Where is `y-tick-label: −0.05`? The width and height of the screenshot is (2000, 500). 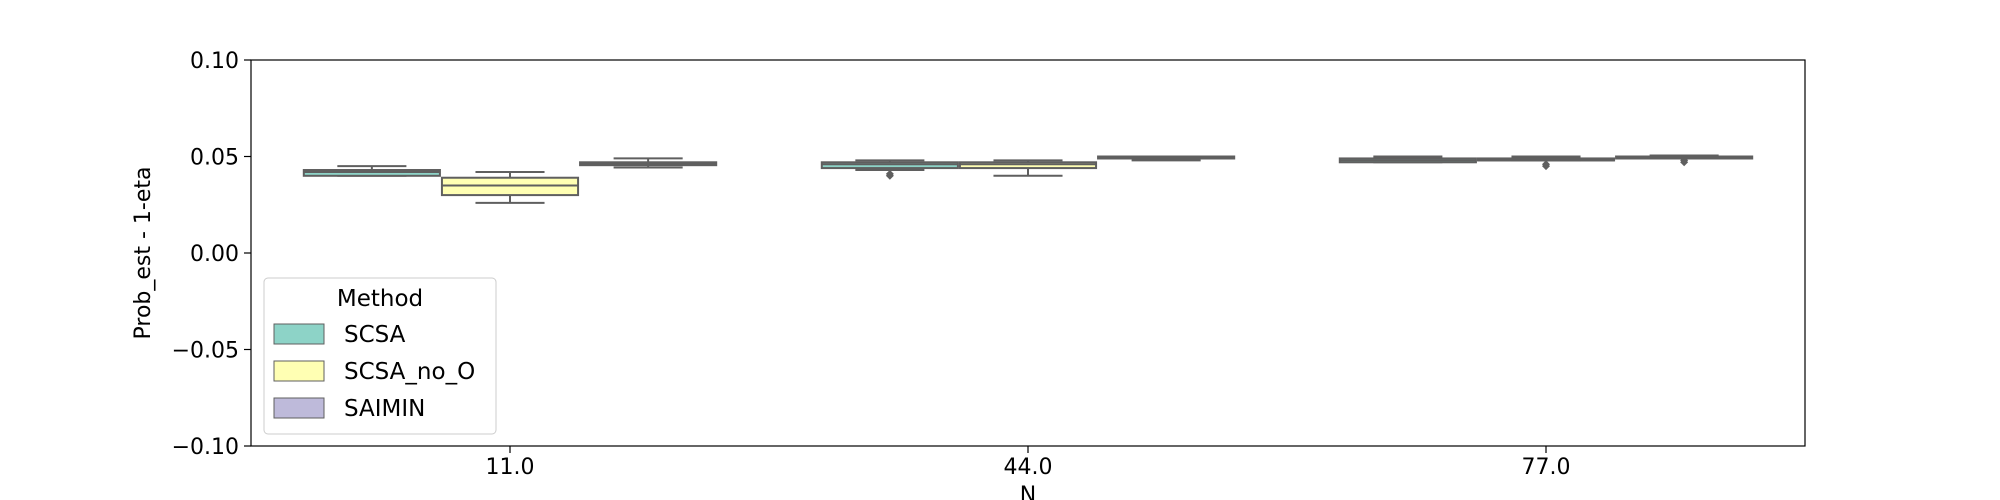
y-tick-label: −0.05 is located at coordinates (205, 351).